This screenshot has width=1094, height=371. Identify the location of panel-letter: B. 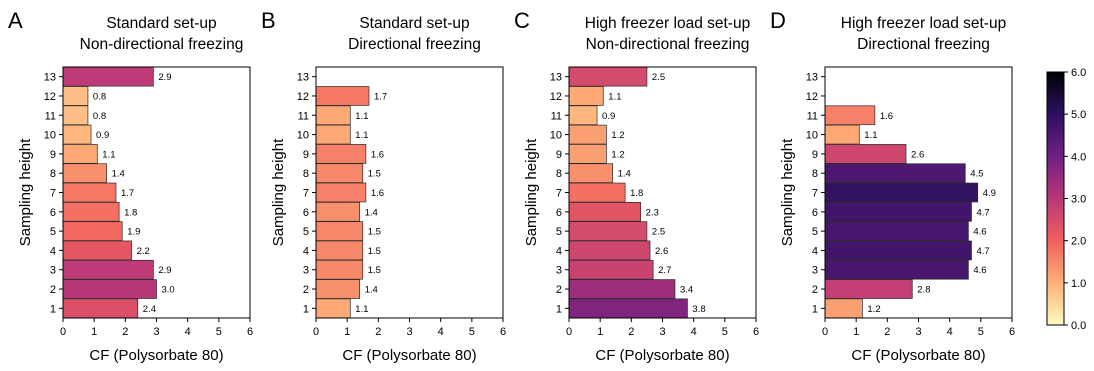
(268, 20).